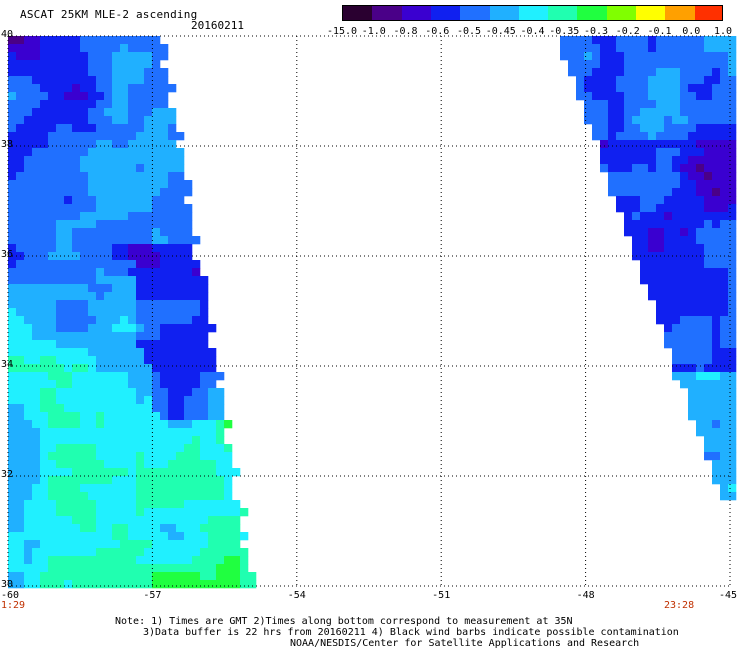 The image size is (740, 650). Describe the element at coordinates (7, 34) in the screenshot. I see `latitude-label: 40` at that location.